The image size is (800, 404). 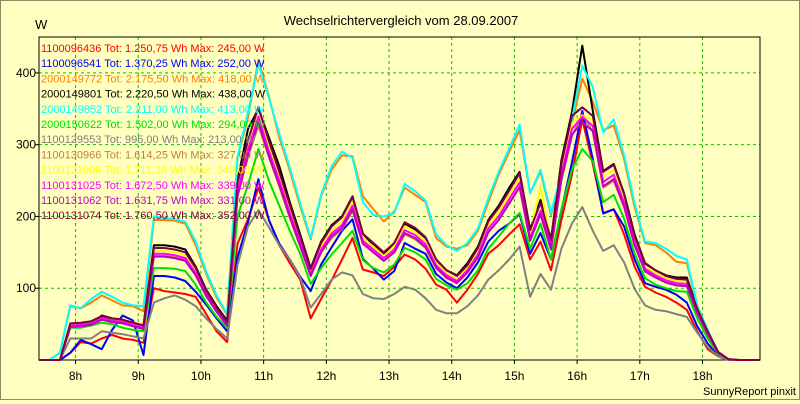 What do you see at coordinates (514, 376) in the screenshot?
I see `x-tick-label: 15h` at bounding box center [514, 376].